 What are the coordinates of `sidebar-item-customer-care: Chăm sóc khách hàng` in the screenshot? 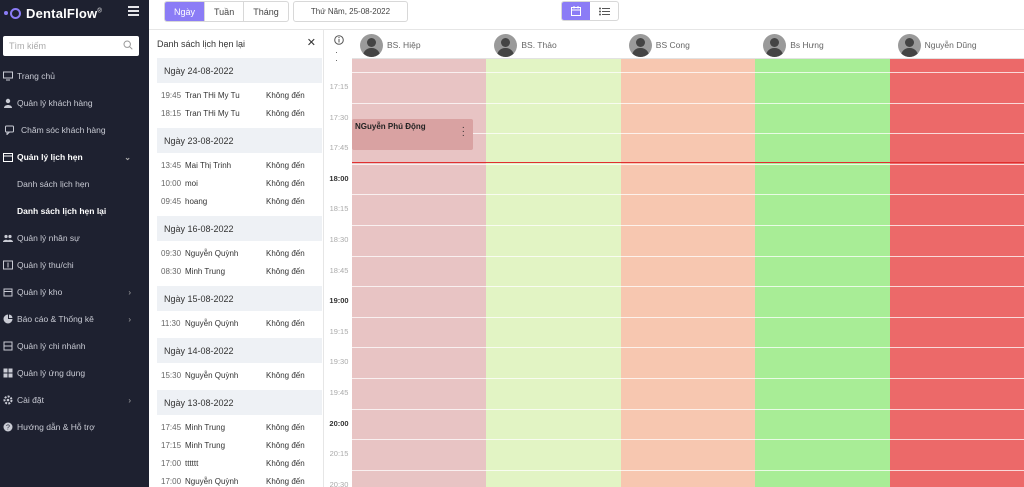 It's located at (74, 129).